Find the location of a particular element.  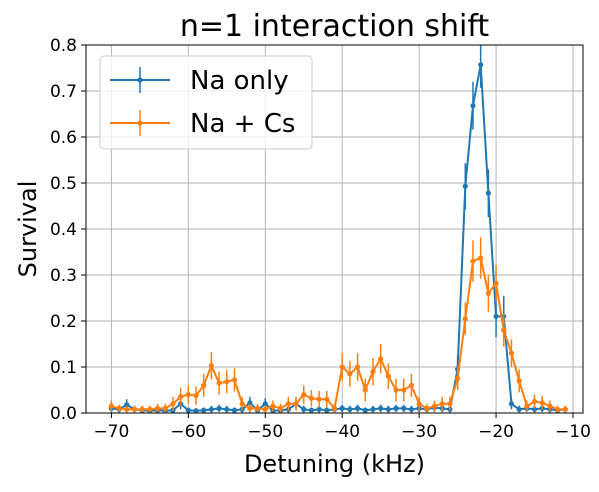

x-tick-label: −40 is located at coordinates (342, 432).